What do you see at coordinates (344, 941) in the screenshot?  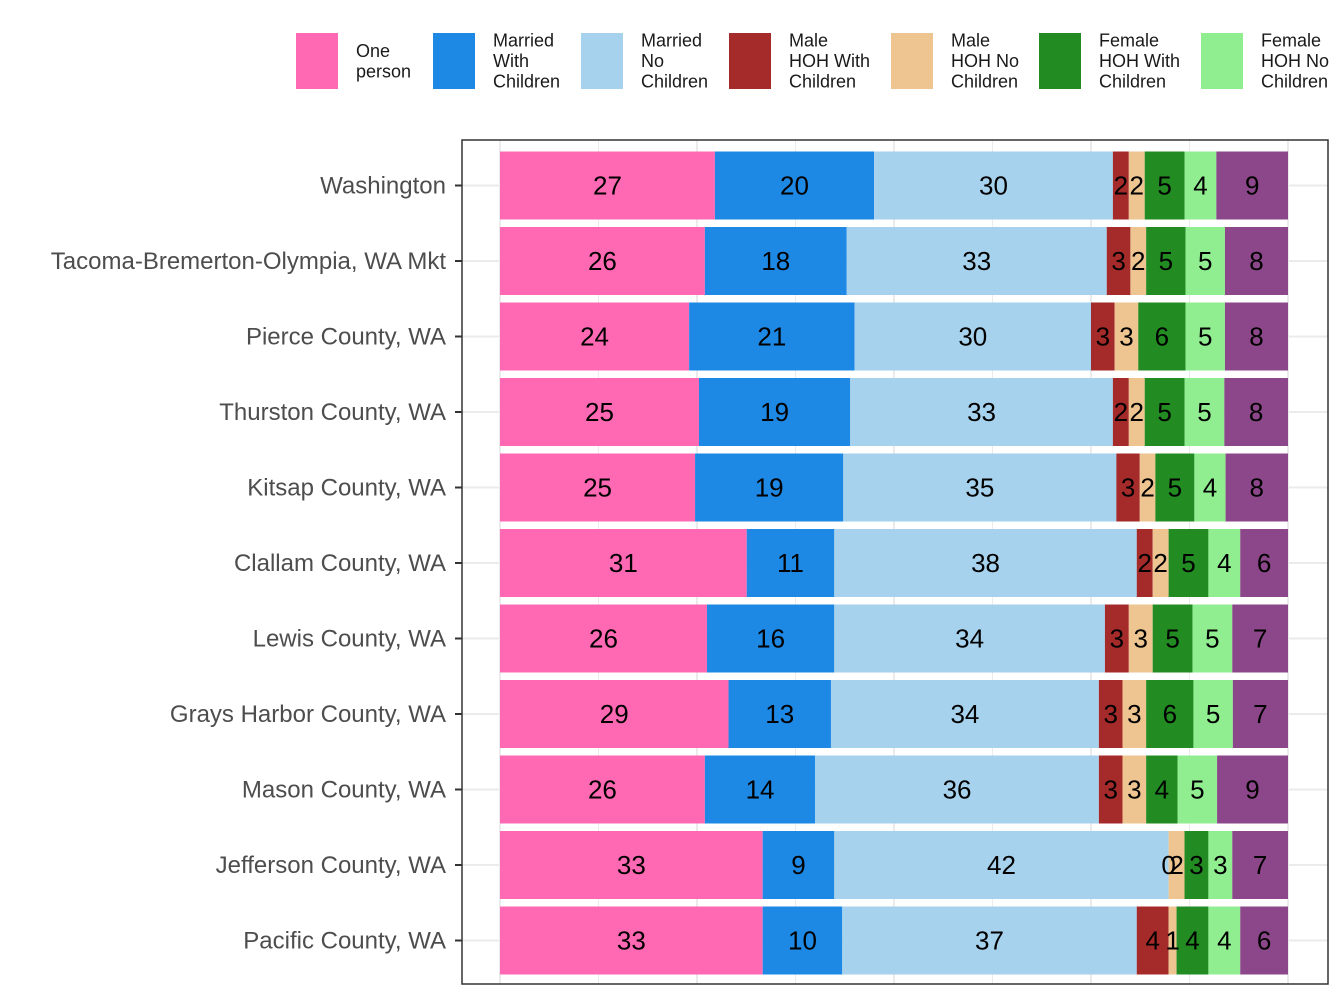 I see `category-label: Pacific County, WA` at bounding box center [344, 941].